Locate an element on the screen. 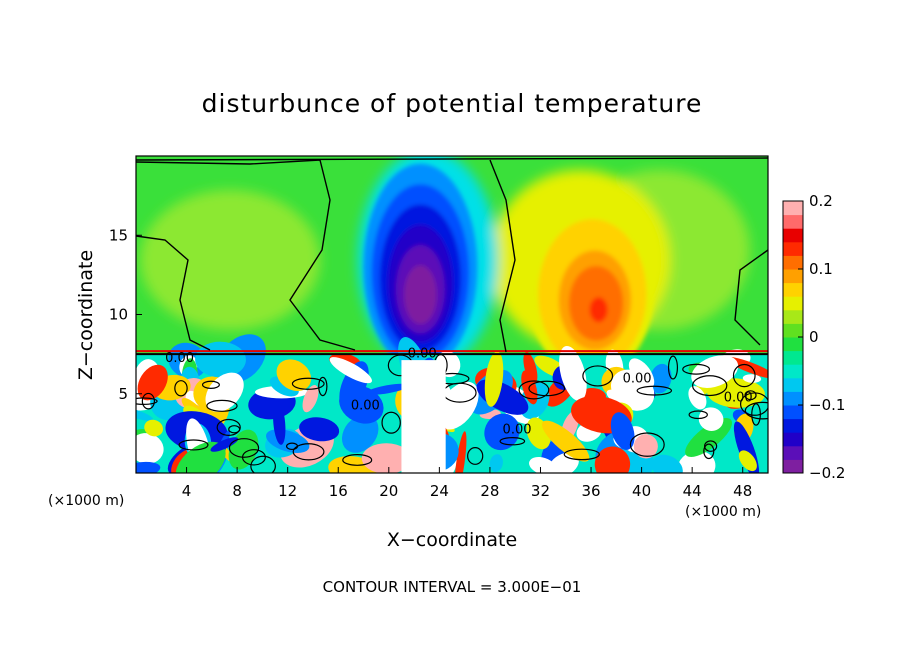 Image resolution: width=904 pixels, height=654 pixels. light-green-region-left is located at coordinates (230, 260).